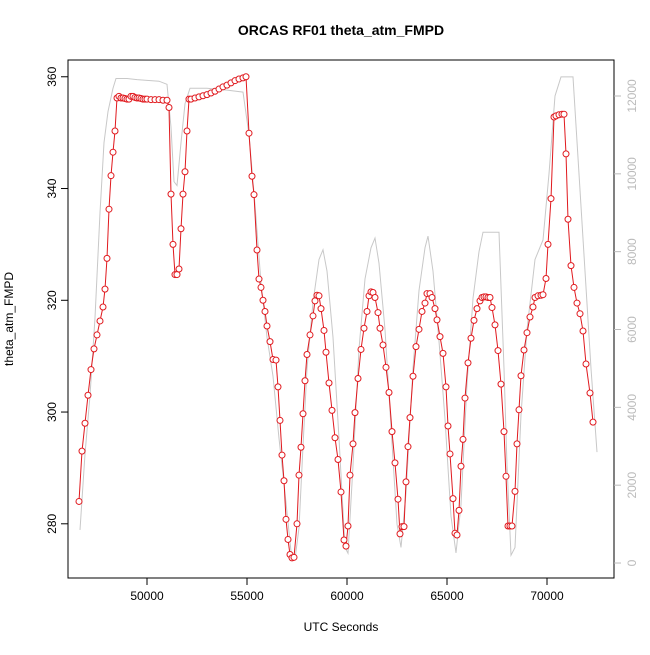 The image size is (650, 655). Describe the element at coordinates (52, 188) in the screenshot. I see `y-tick-label: 340` at that location.